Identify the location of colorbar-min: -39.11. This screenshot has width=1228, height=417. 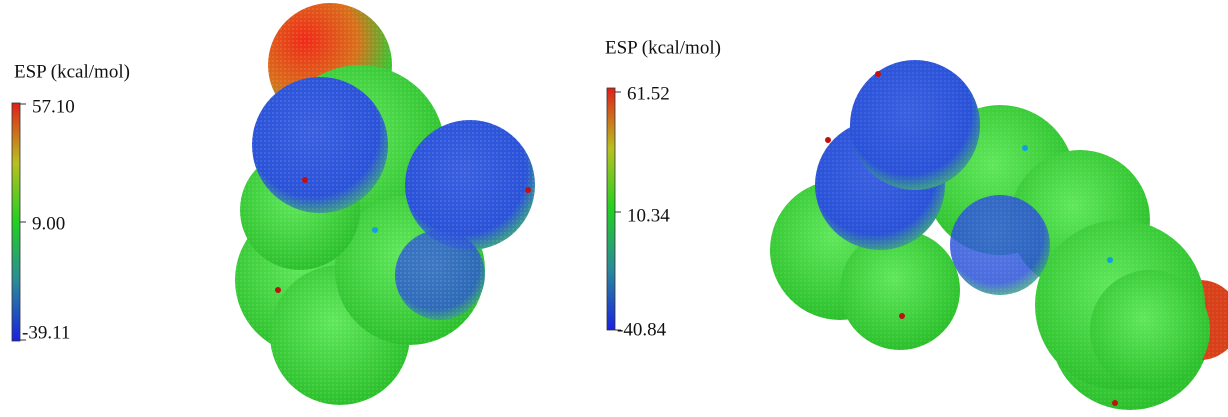
(46, 332).